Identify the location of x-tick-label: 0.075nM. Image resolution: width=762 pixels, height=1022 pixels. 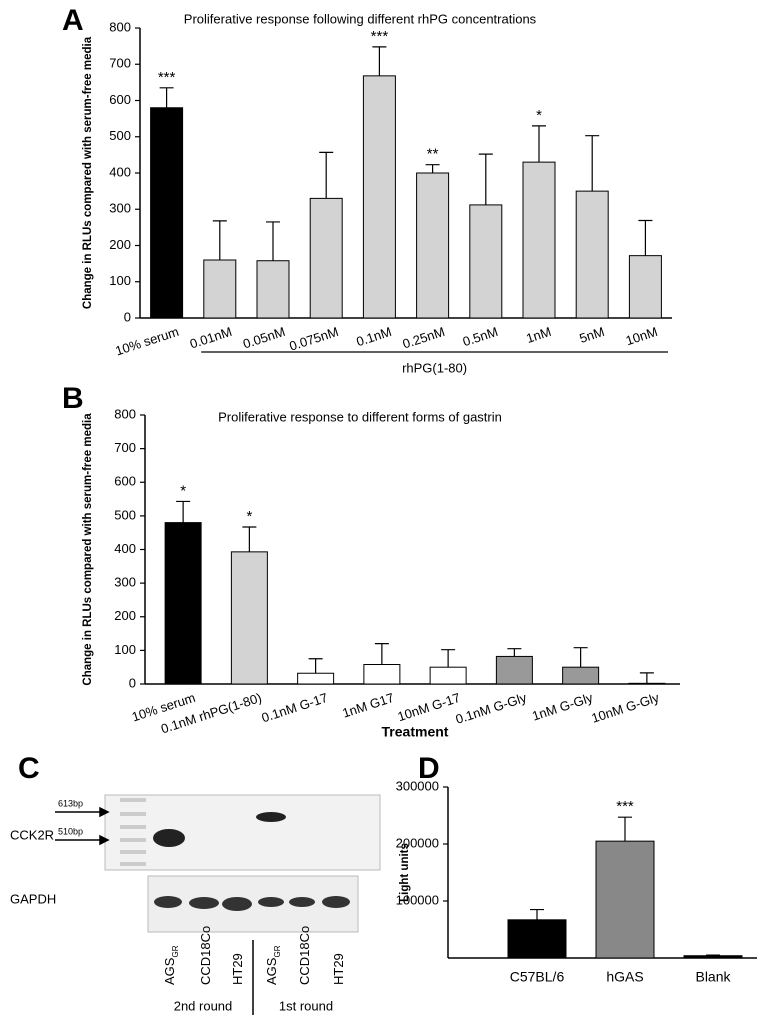
(313, 339).